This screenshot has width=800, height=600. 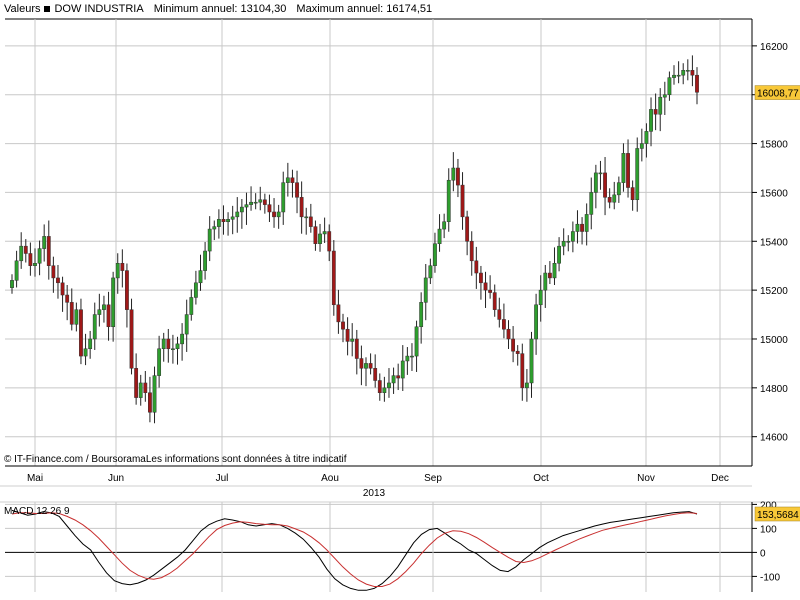 I want to click on year-axis-label: 2013, so click(x=374, y=493).